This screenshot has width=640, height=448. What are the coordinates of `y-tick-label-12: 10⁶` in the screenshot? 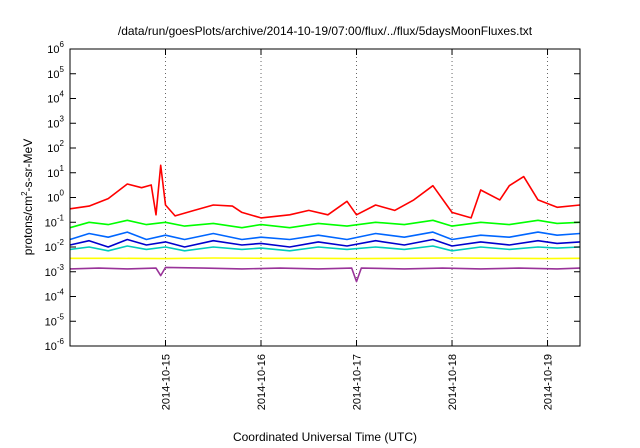 It's located at (55, 48).